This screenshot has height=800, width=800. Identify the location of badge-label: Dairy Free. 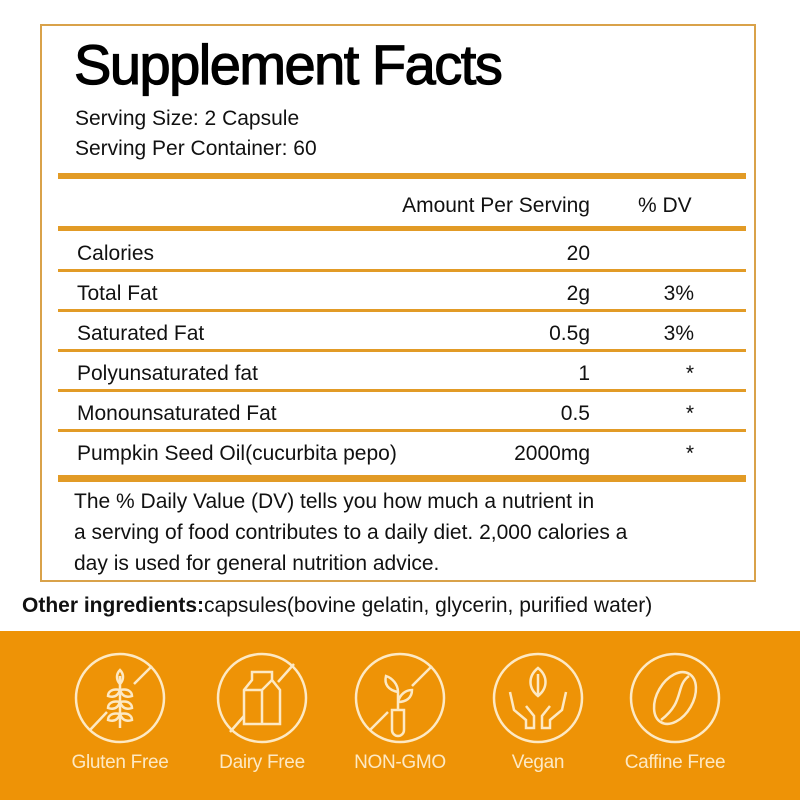
(262, 762).